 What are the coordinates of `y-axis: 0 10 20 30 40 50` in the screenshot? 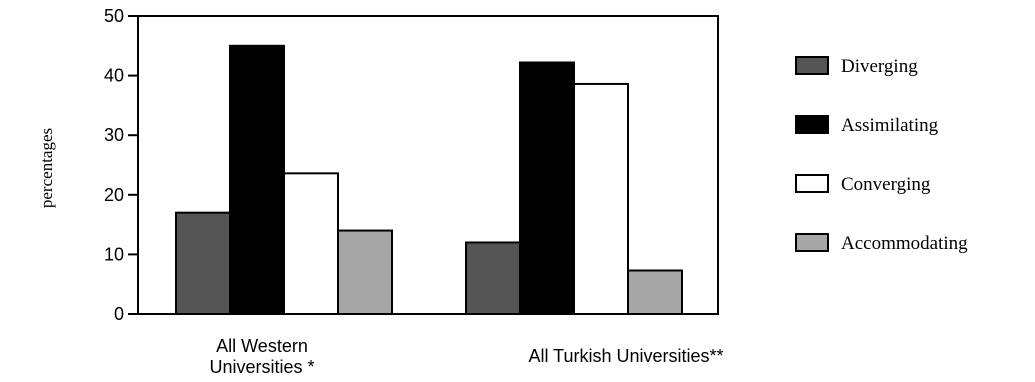 It's located at (121, 165).